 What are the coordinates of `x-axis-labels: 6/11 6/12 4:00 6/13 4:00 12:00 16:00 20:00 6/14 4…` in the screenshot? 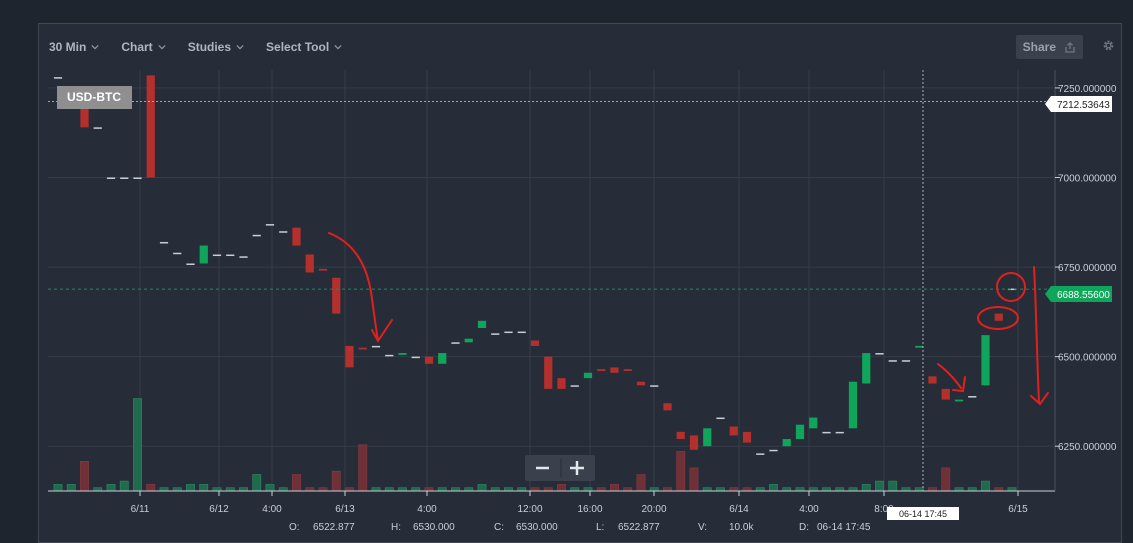 It's located at (579, 503).